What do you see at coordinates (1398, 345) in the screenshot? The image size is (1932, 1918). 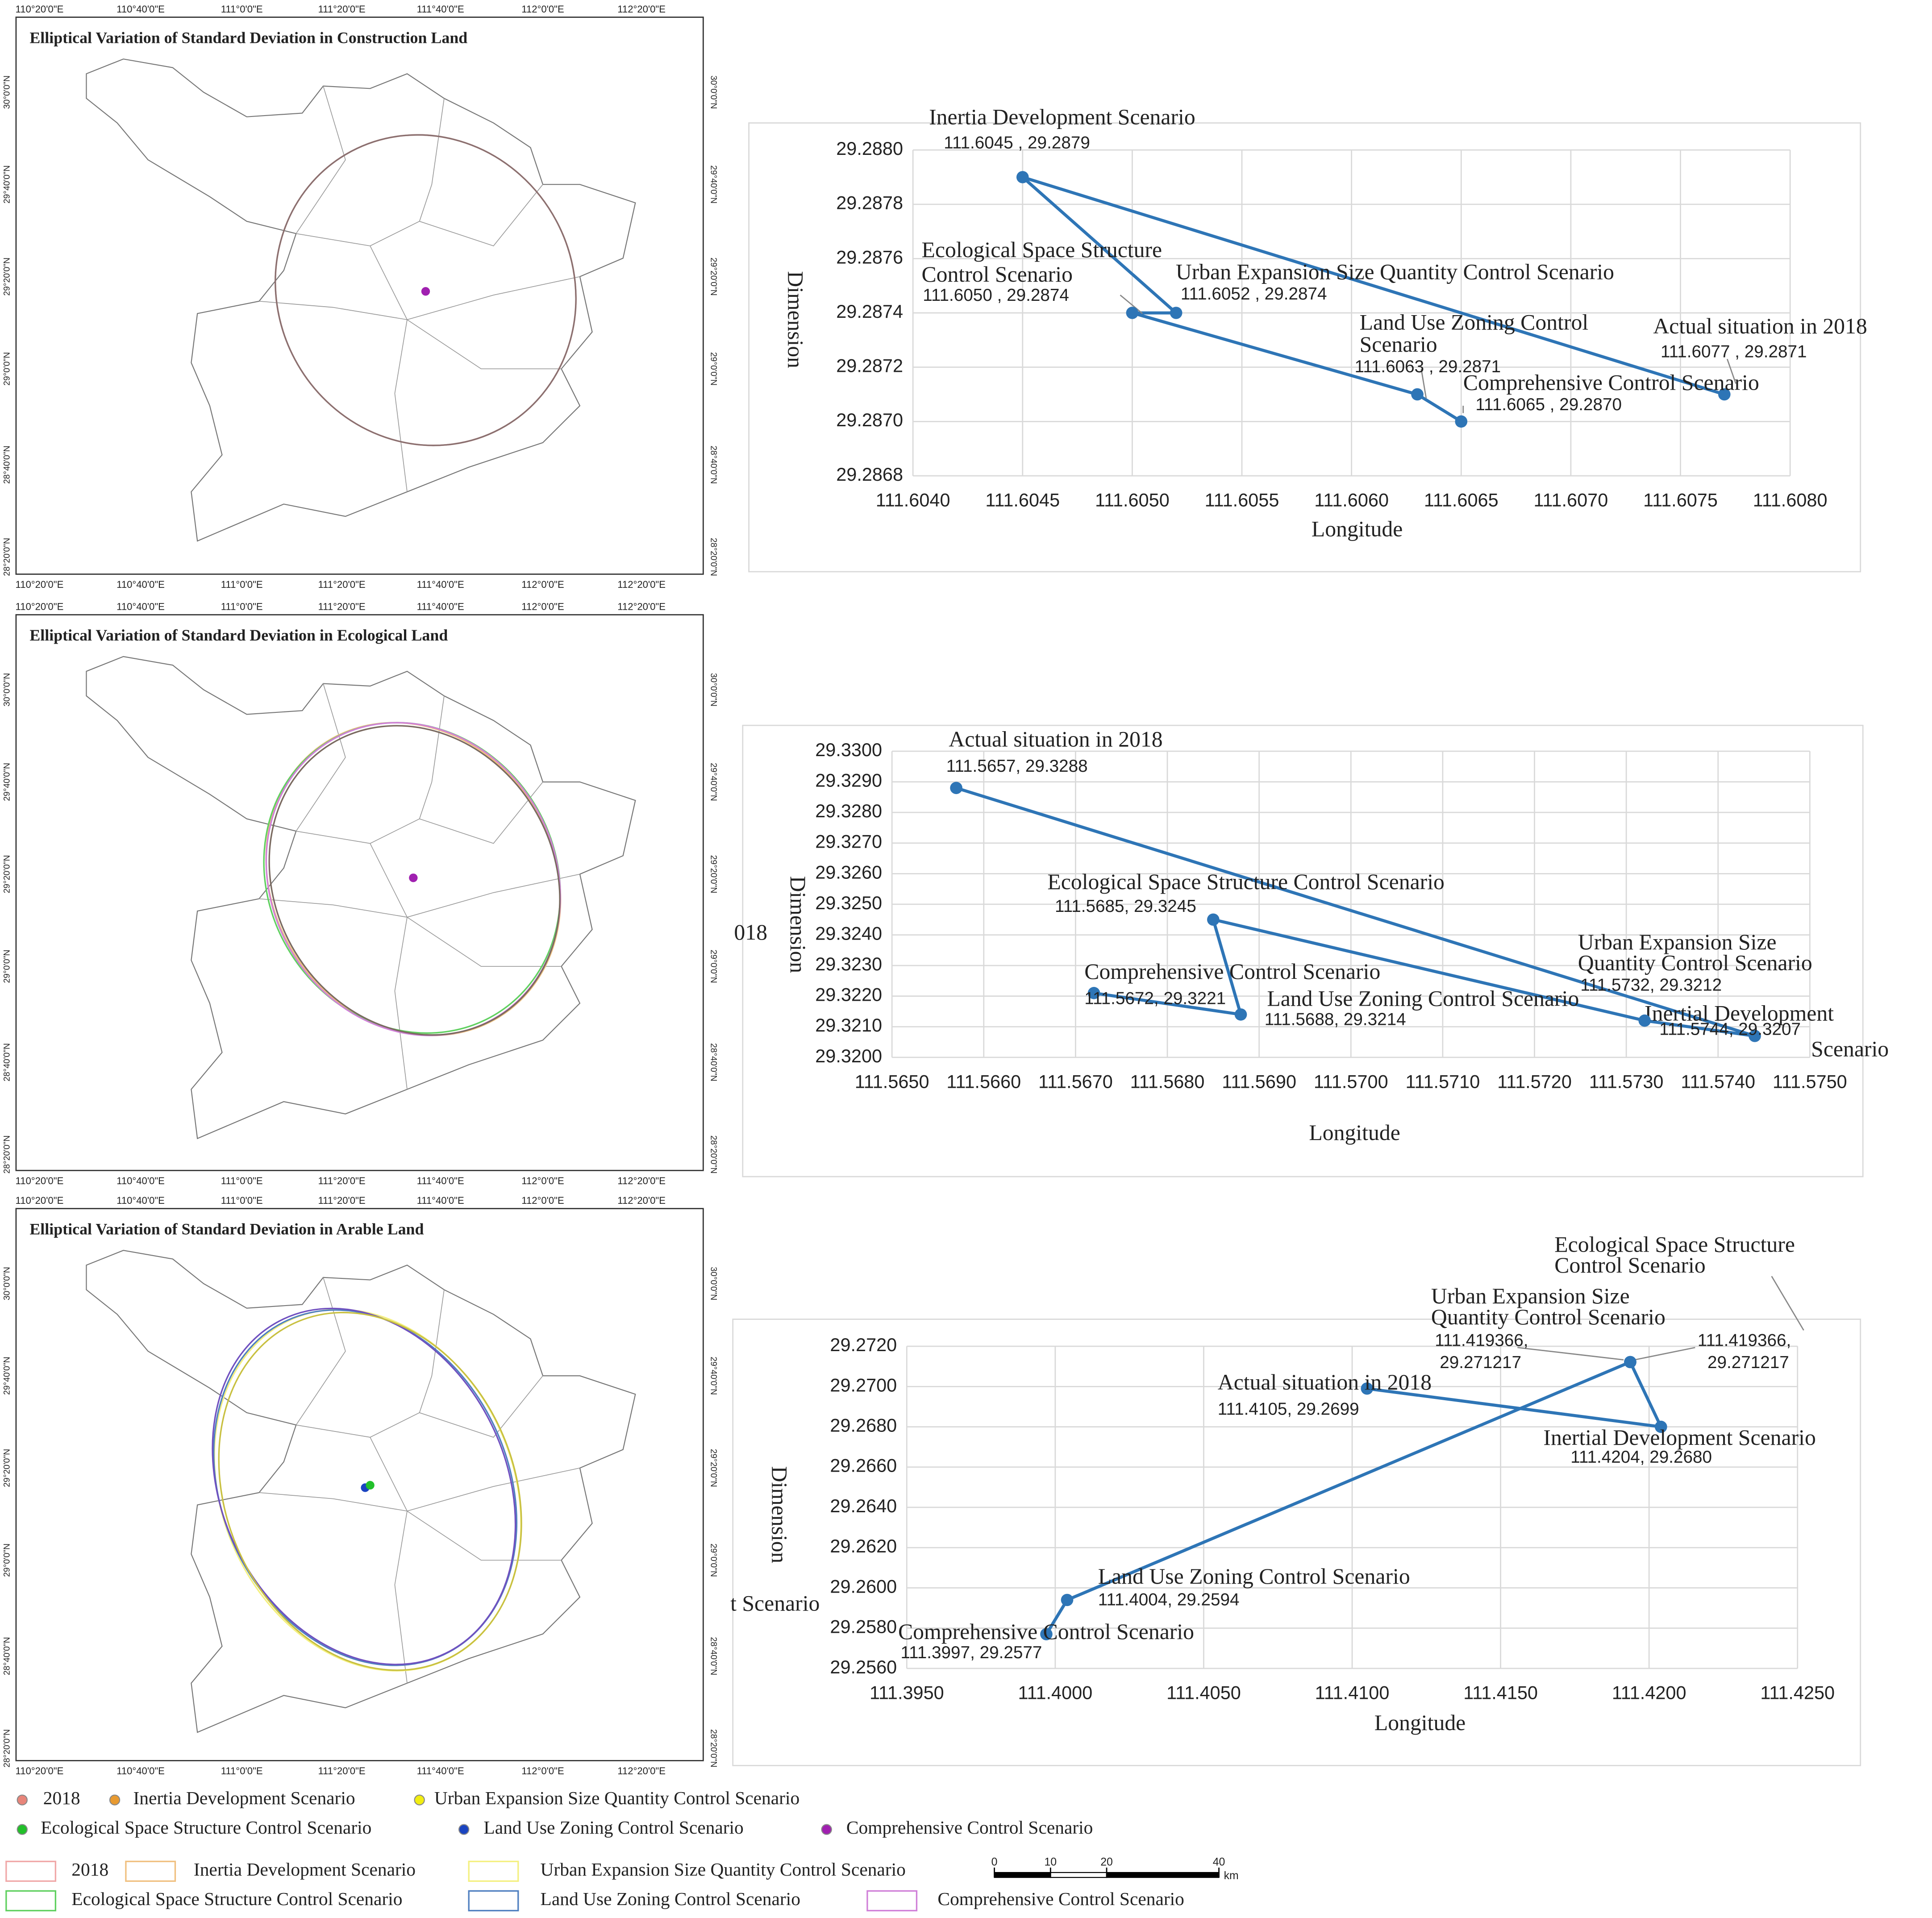 I see `point-name: Scenario` at bounding box center [1398, 345].